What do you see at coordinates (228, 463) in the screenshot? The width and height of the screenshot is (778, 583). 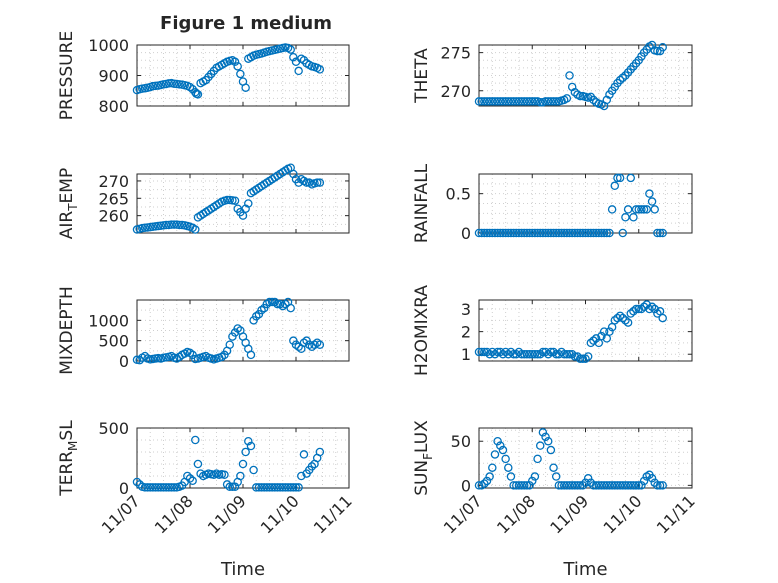 I see `series-terrmsl` at bounding box center [228, 463].